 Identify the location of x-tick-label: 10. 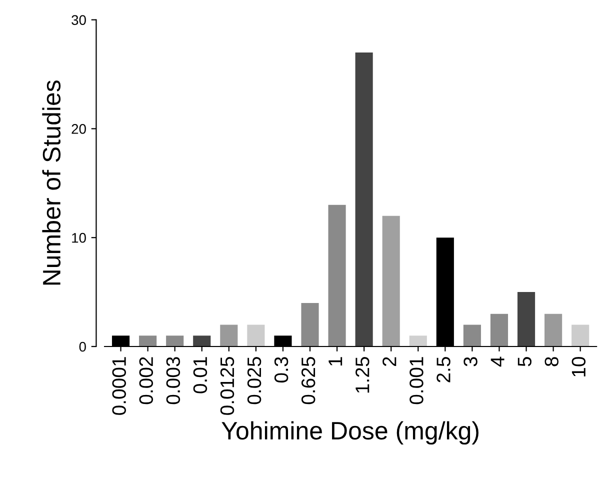
(579, 366).